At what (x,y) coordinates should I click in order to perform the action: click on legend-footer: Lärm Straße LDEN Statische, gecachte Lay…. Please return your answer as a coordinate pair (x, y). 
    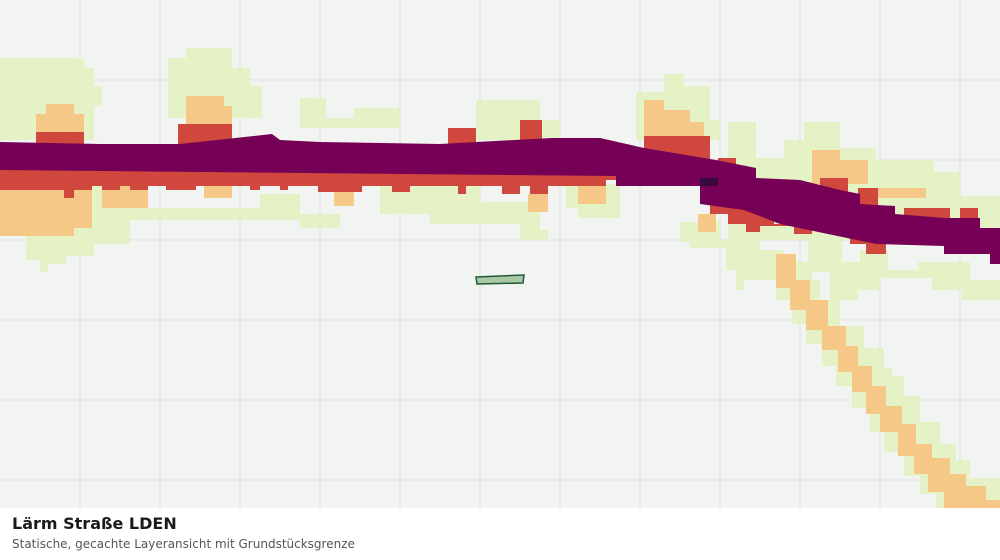
    Looking at the image, I should click on (500, 534).